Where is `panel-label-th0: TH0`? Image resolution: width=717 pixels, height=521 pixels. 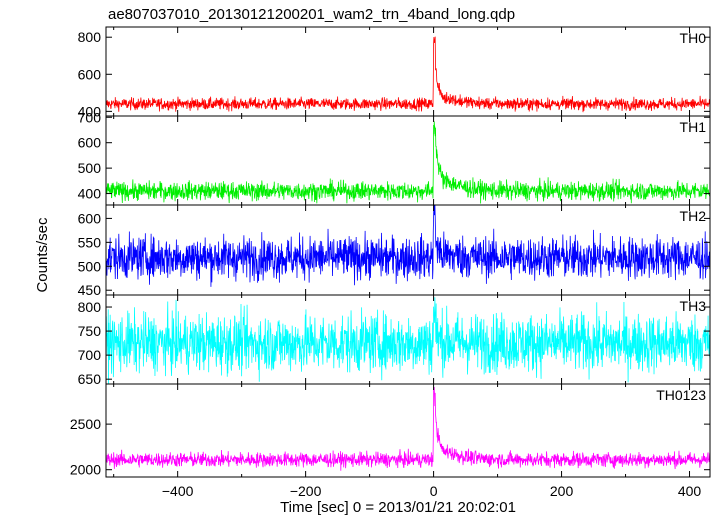
panel-label-th0: TH0 is located at coordinates (693, 38).